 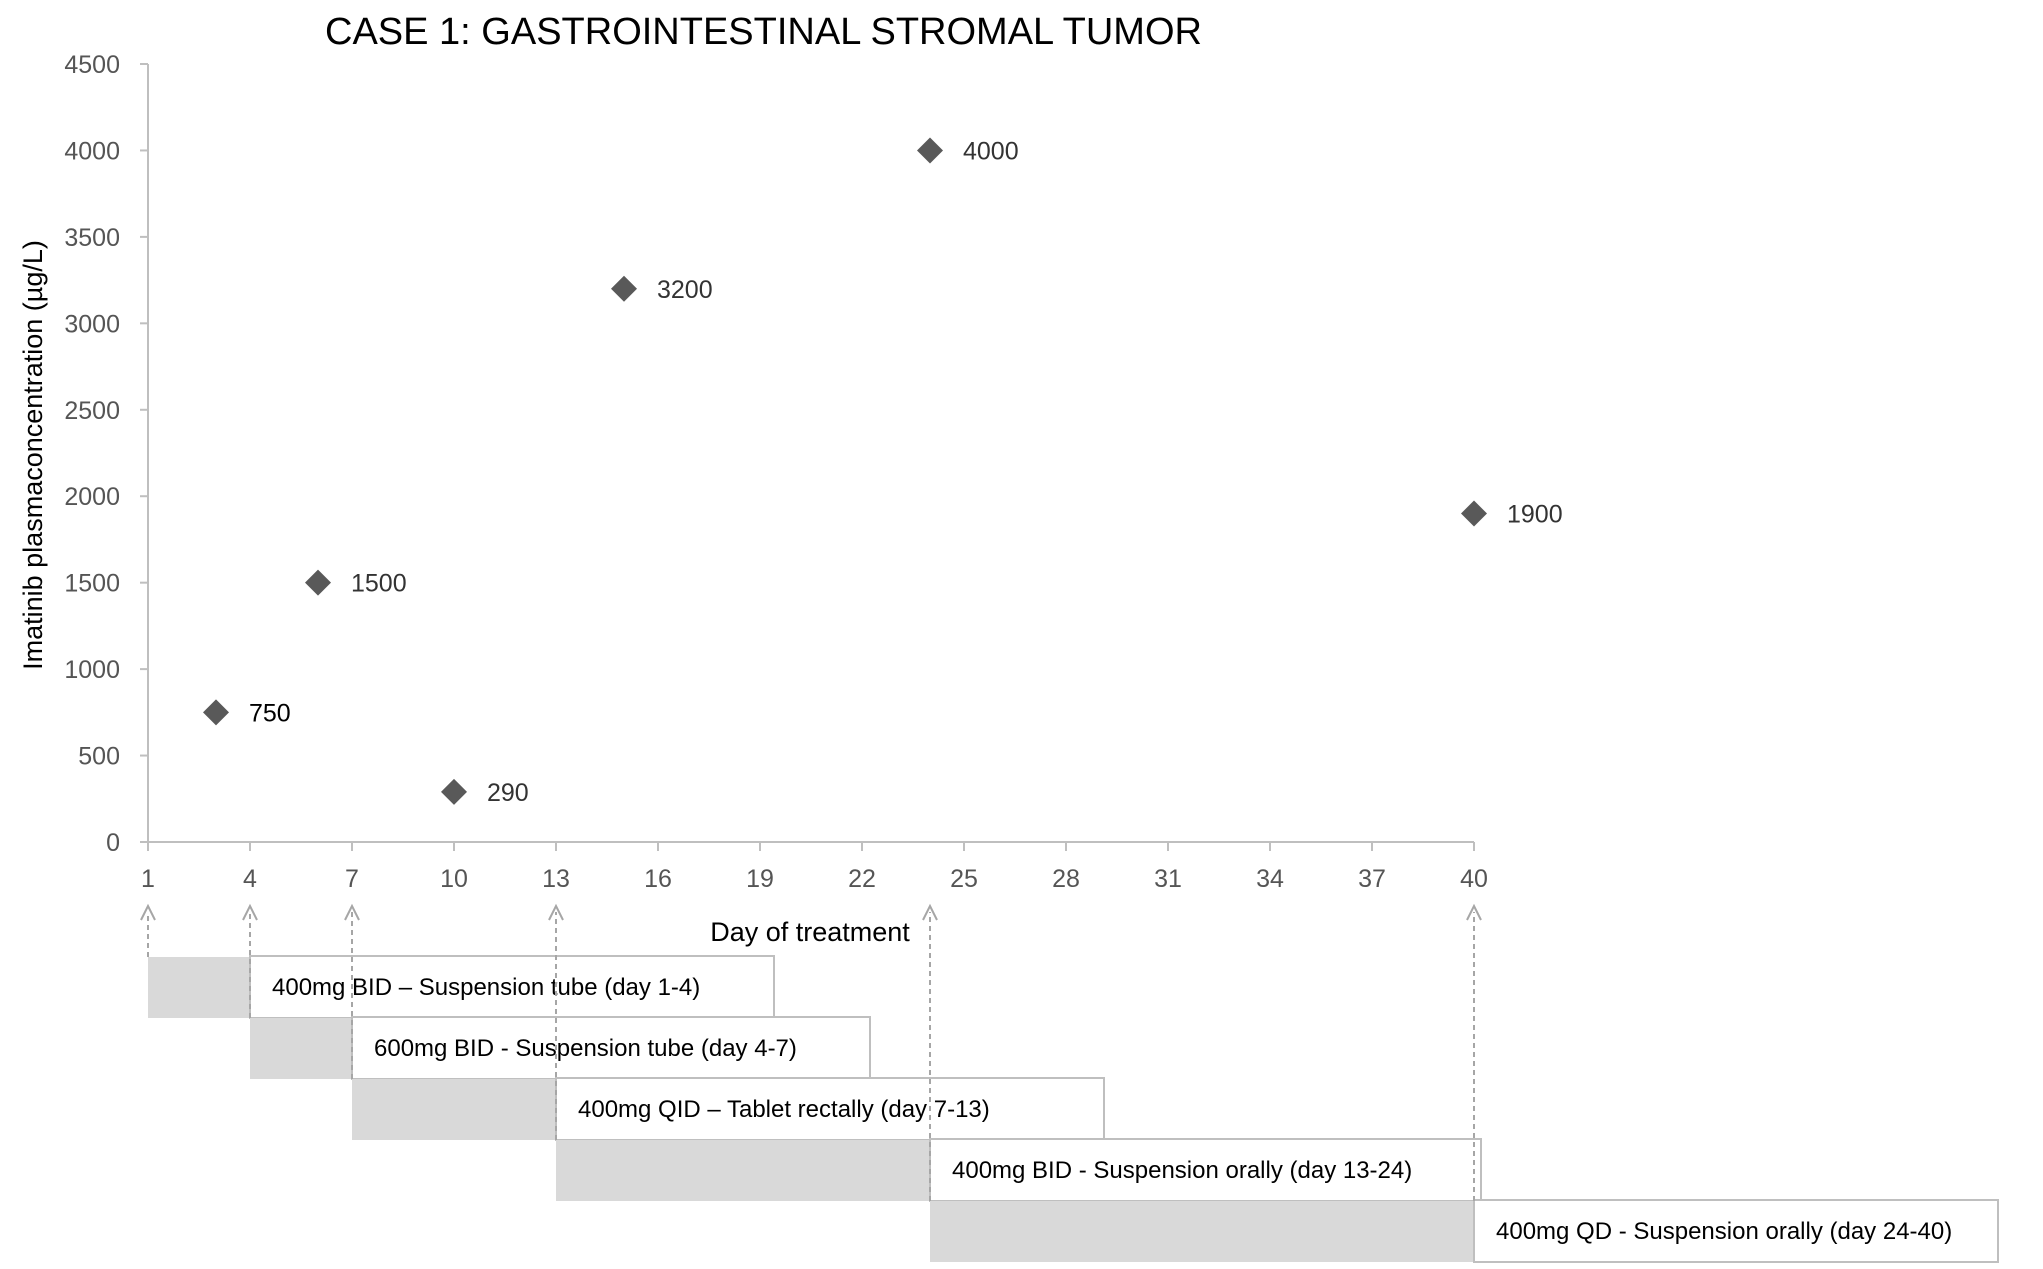 I want to click on y-axis-ticks: 0 500 1000 1500 2000 2500 3000 3500 4000 4500, so click(x=106, y=454).